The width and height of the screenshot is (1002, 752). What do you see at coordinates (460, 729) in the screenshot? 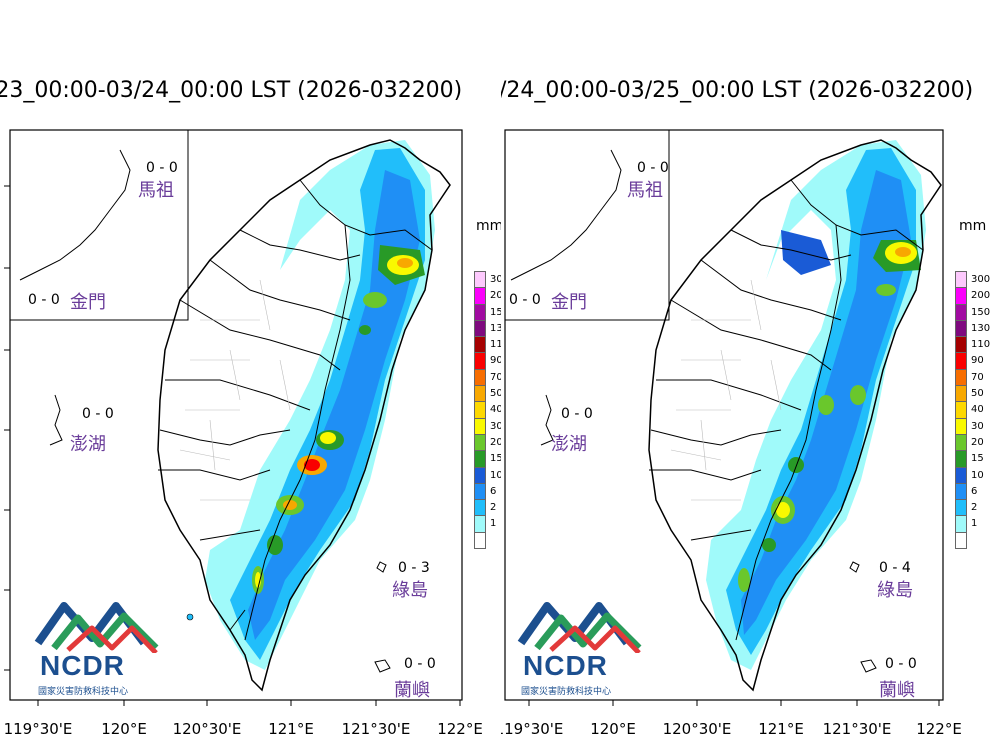
I see `lon-label: 122°E` at bounding box center [460, 729].